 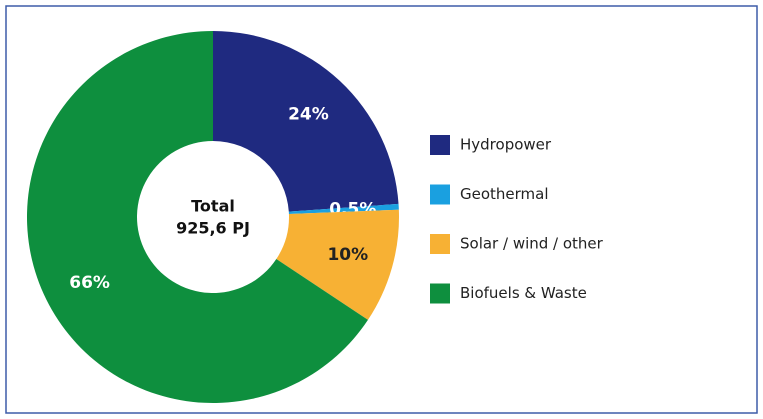 I want to click on legend-label: Geothermal, so click(x=504, y=194).